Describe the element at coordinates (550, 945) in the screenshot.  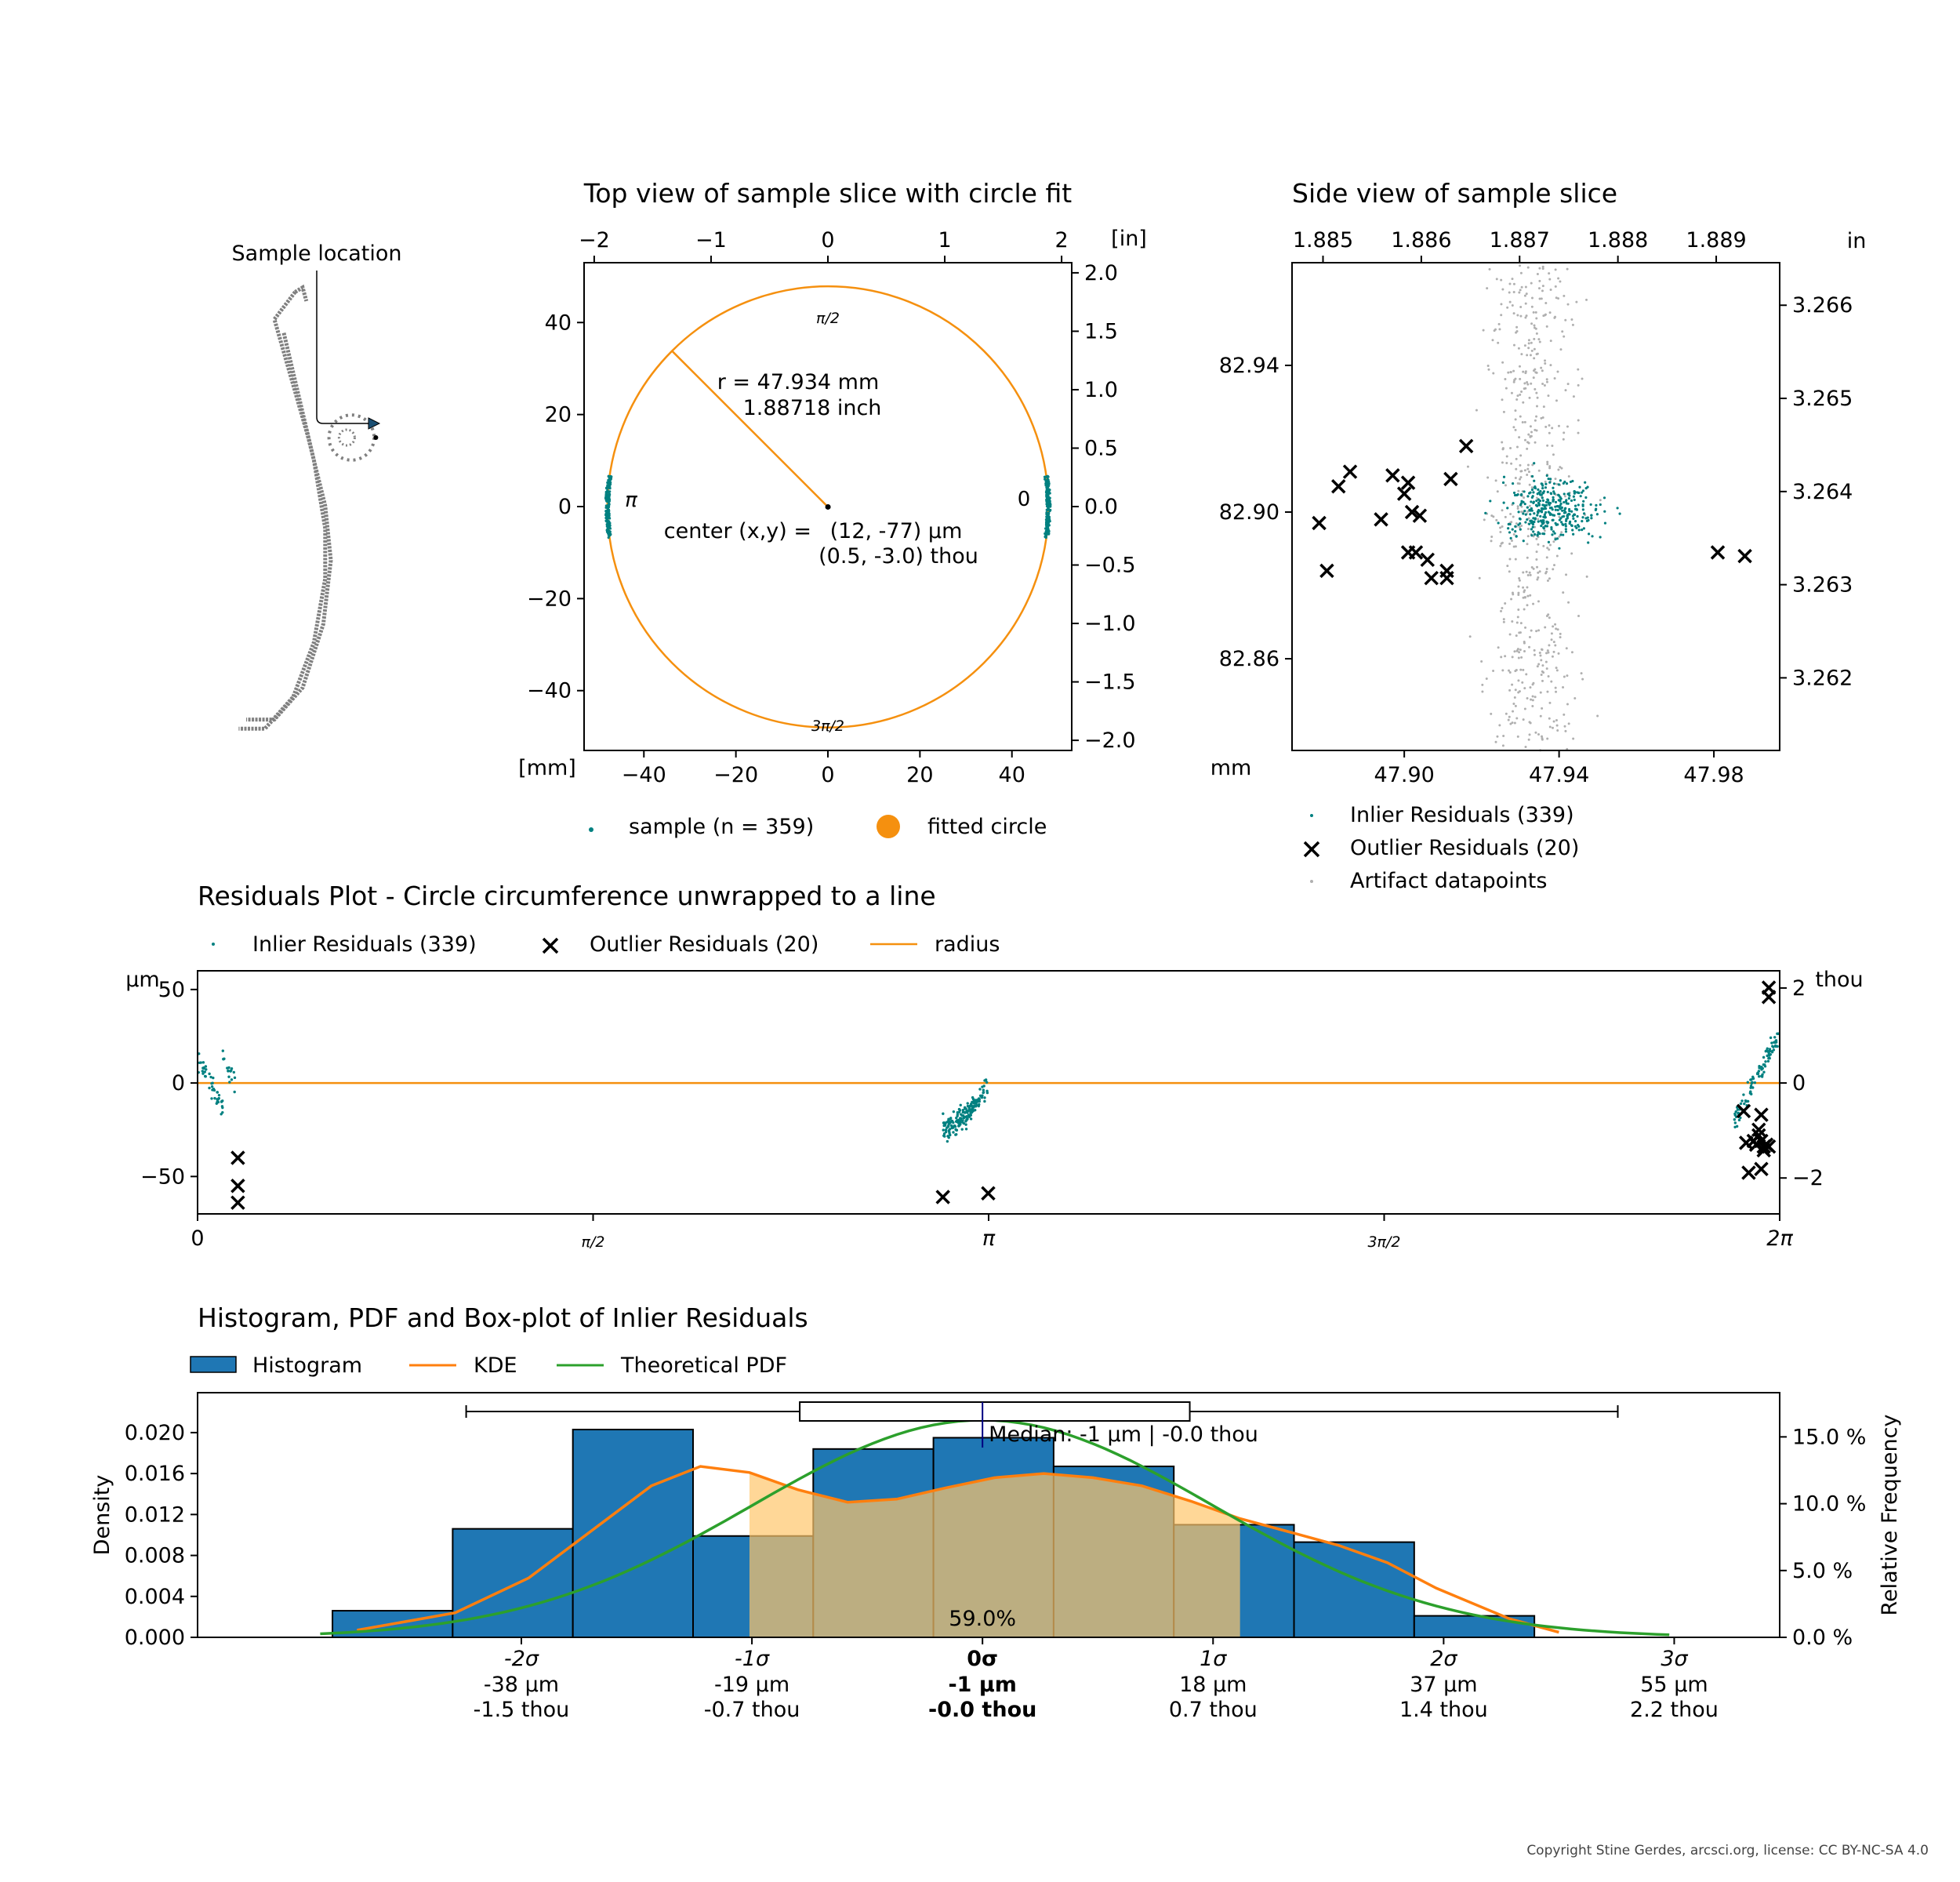
I see `legend-res-outlier-marker` at that location.